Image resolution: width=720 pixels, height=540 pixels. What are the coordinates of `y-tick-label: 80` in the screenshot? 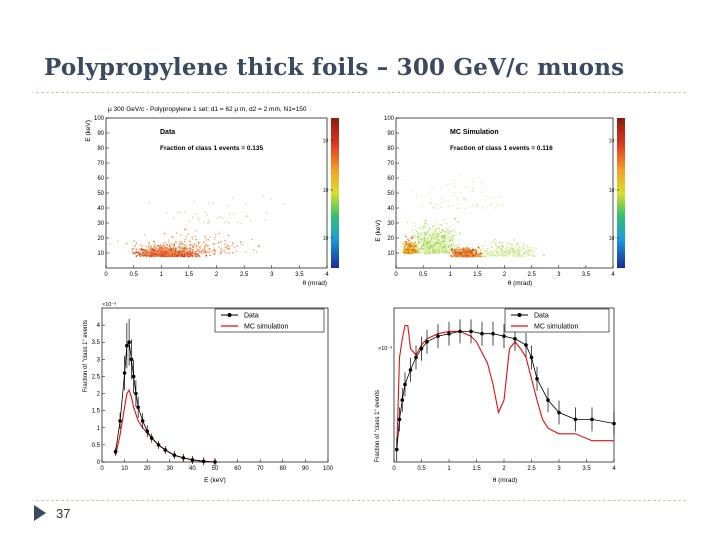 It's located at (390, 149).